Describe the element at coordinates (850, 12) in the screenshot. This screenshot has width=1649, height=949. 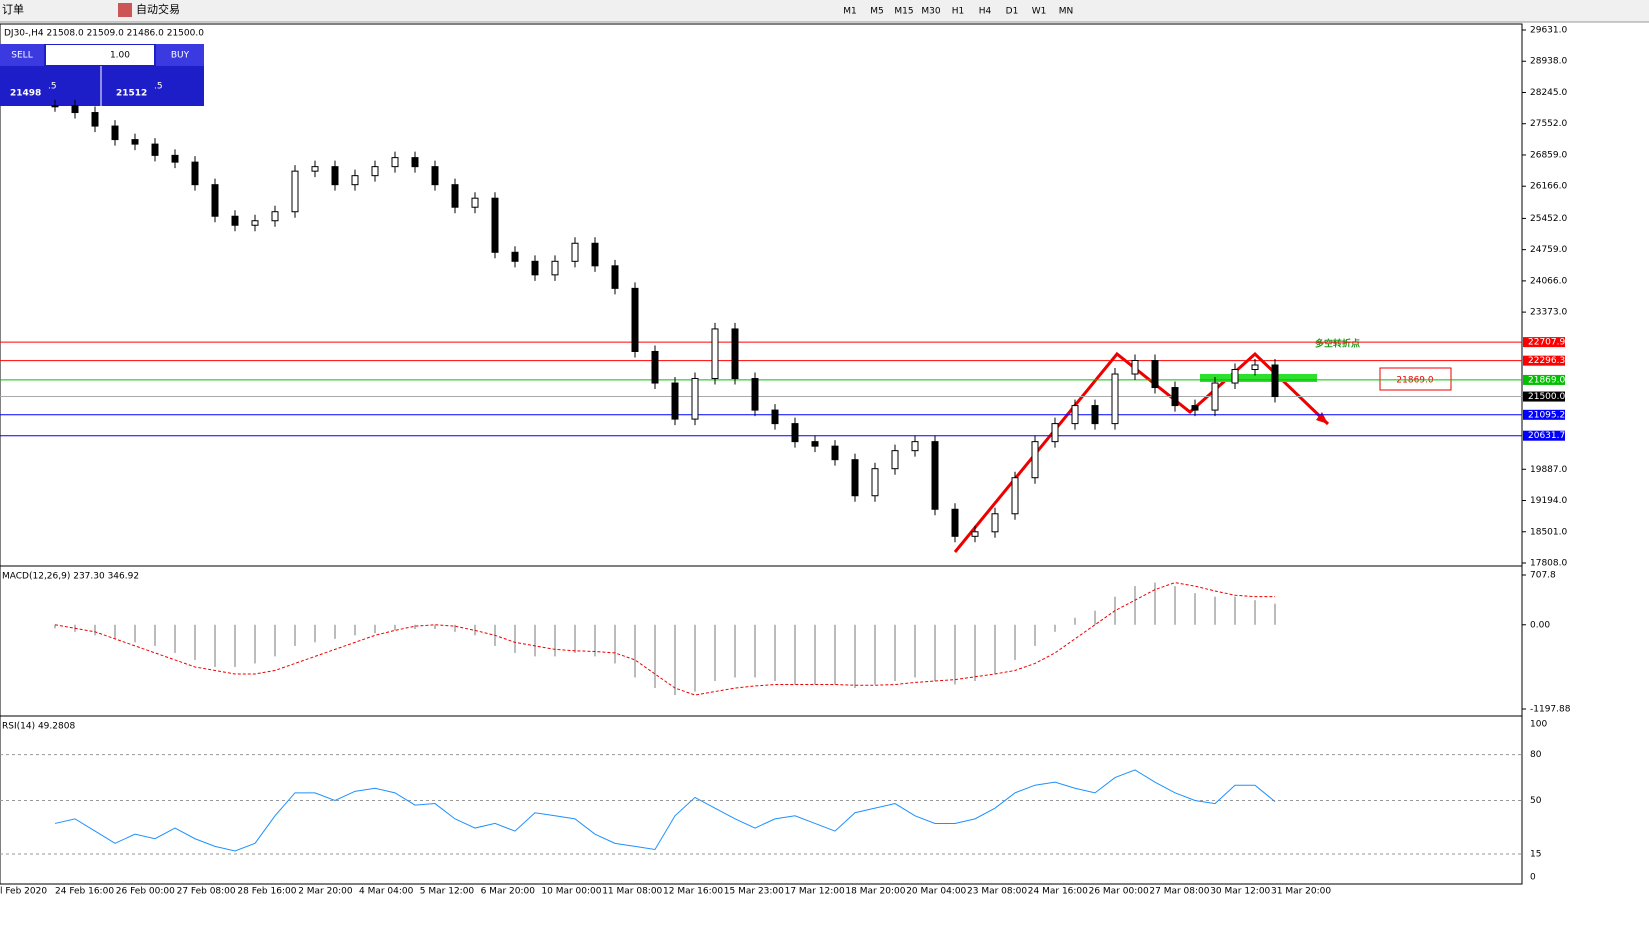
I see `timeframe-button: M1` at that location.